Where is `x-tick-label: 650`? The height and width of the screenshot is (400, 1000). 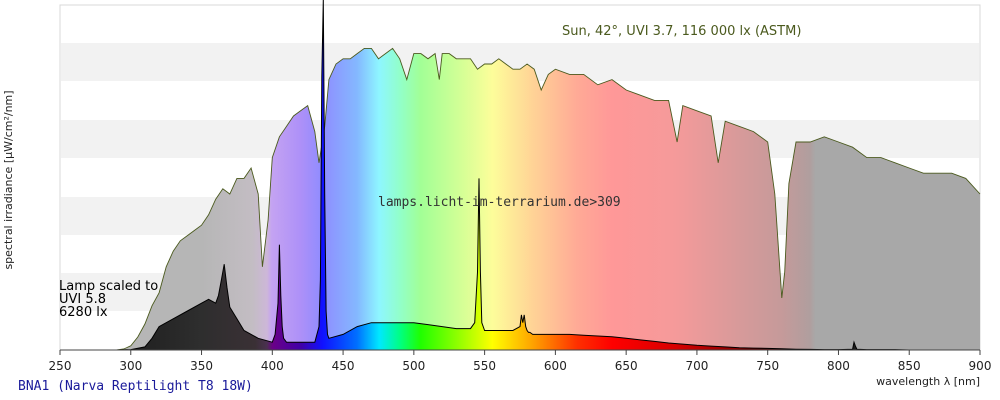 x-tick-label: 650 is located at coordinates (626, 366).